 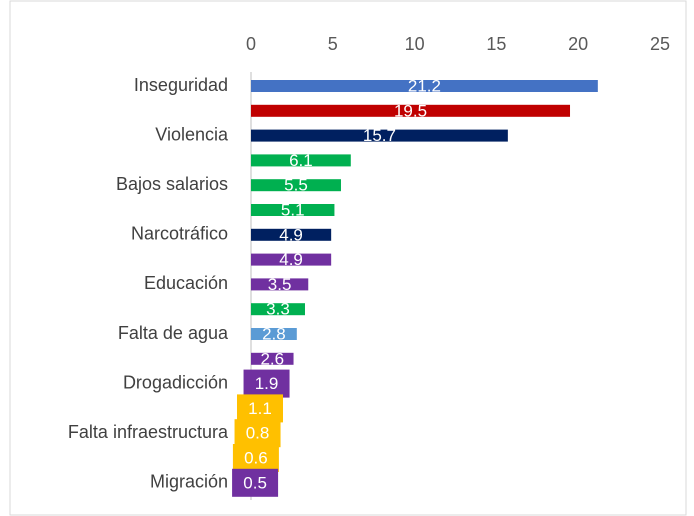 I want to click on x-tick-label: 5, so click(x=333, y=44).